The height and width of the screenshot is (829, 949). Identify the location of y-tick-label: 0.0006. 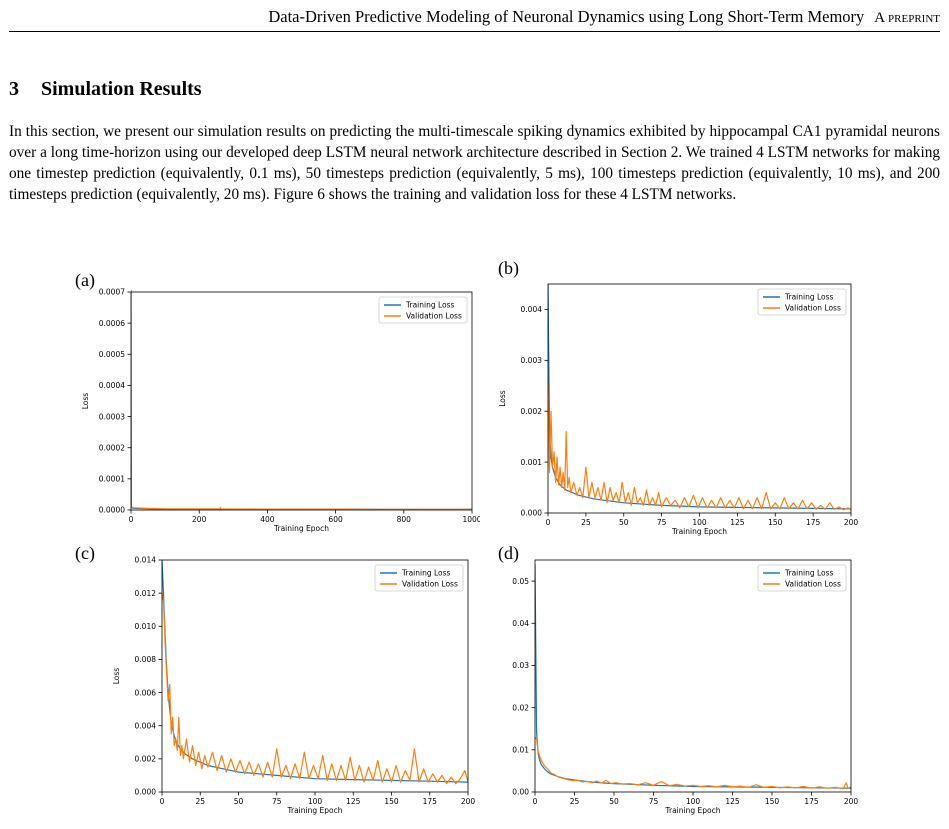
(112, 323).